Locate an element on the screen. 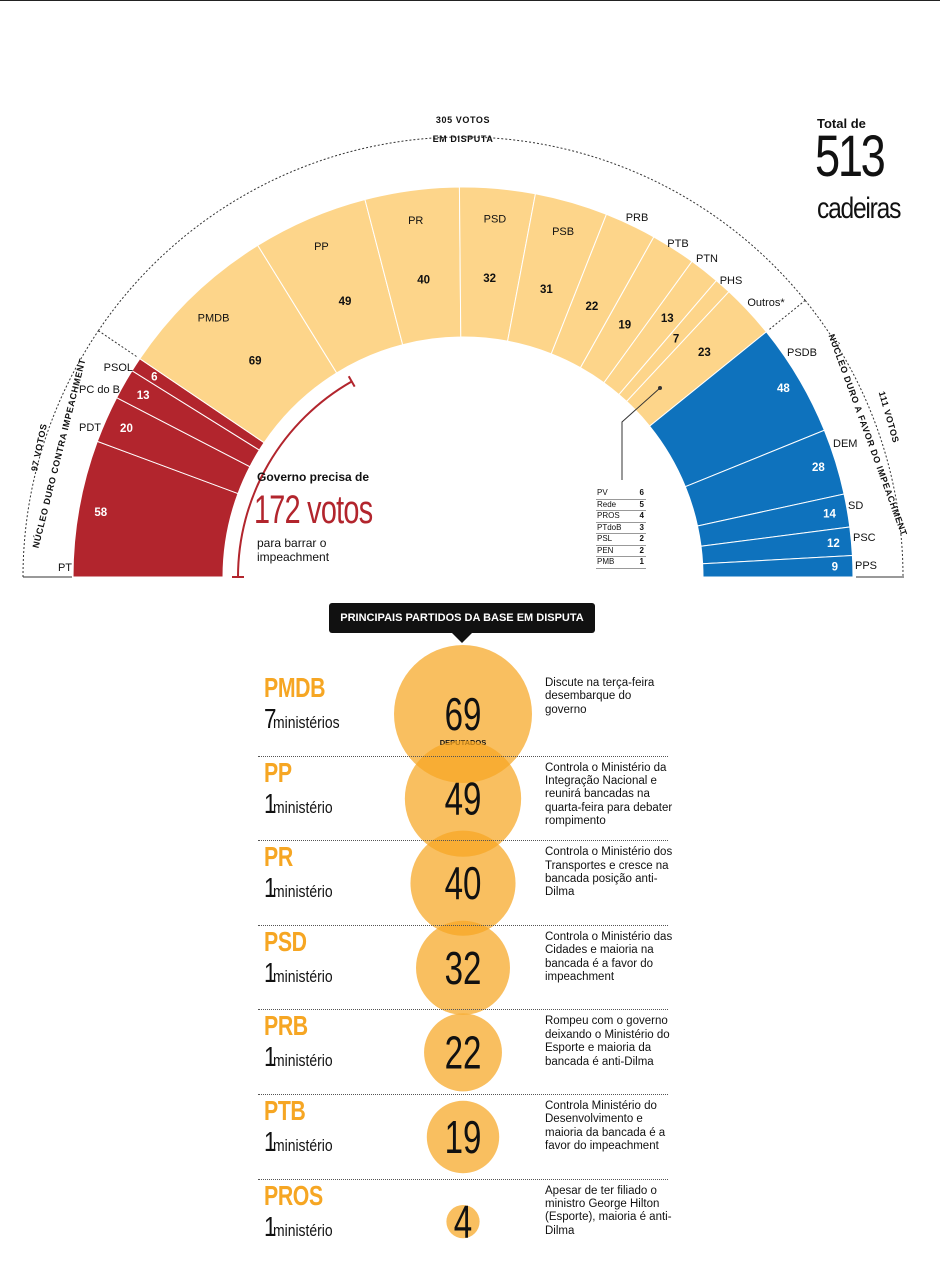  value-pt: 58 is located at coordinates (100, 513).